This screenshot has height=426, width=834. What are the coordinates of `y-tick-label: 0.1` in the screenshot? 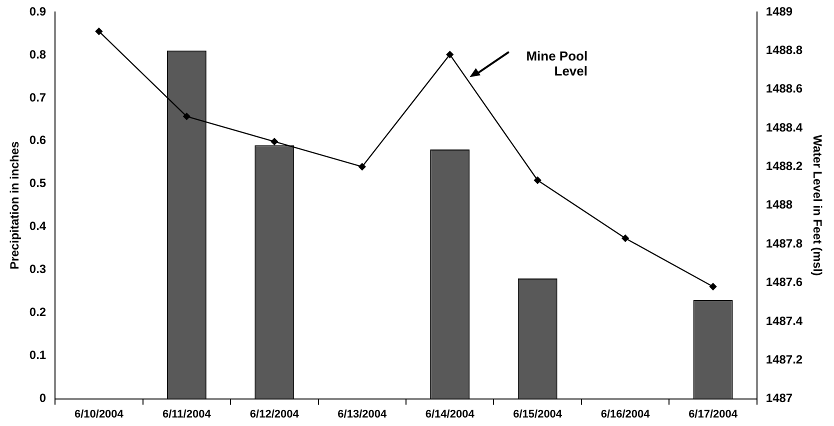 It's located at (37, 355).